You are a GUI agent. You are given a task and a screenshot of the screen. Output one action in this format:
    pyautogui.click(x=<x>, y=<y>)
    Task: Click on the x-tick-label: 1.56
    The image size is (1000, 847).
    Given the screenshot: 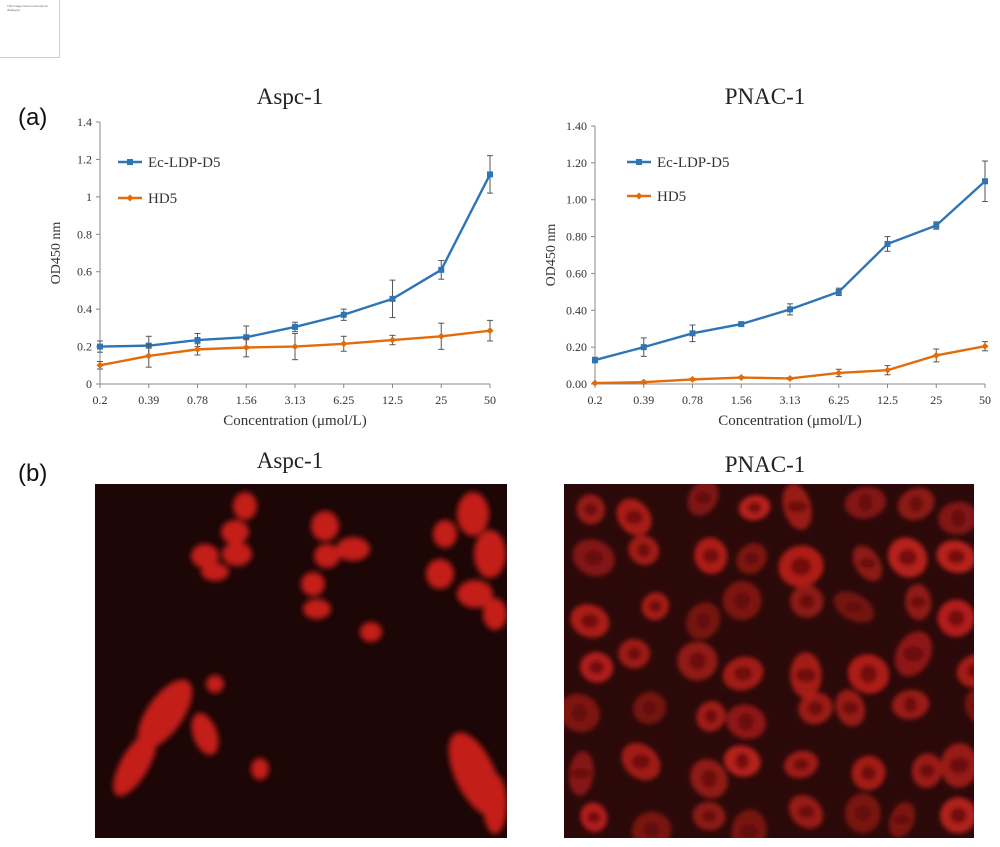 What is the action you would take?
    pyautogui.click(x=741, y=400)
    